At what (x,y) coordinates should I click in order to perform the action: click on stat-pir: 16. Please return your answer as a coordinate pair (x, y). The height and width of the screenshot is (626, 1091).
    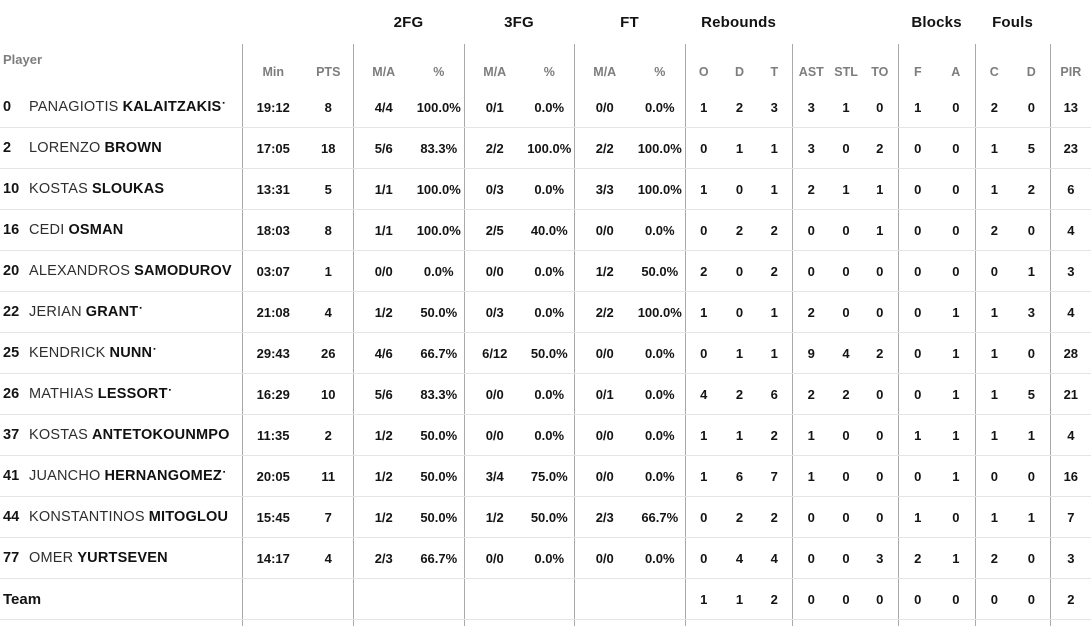
    Looking at the image, I should click on (1070, 476).